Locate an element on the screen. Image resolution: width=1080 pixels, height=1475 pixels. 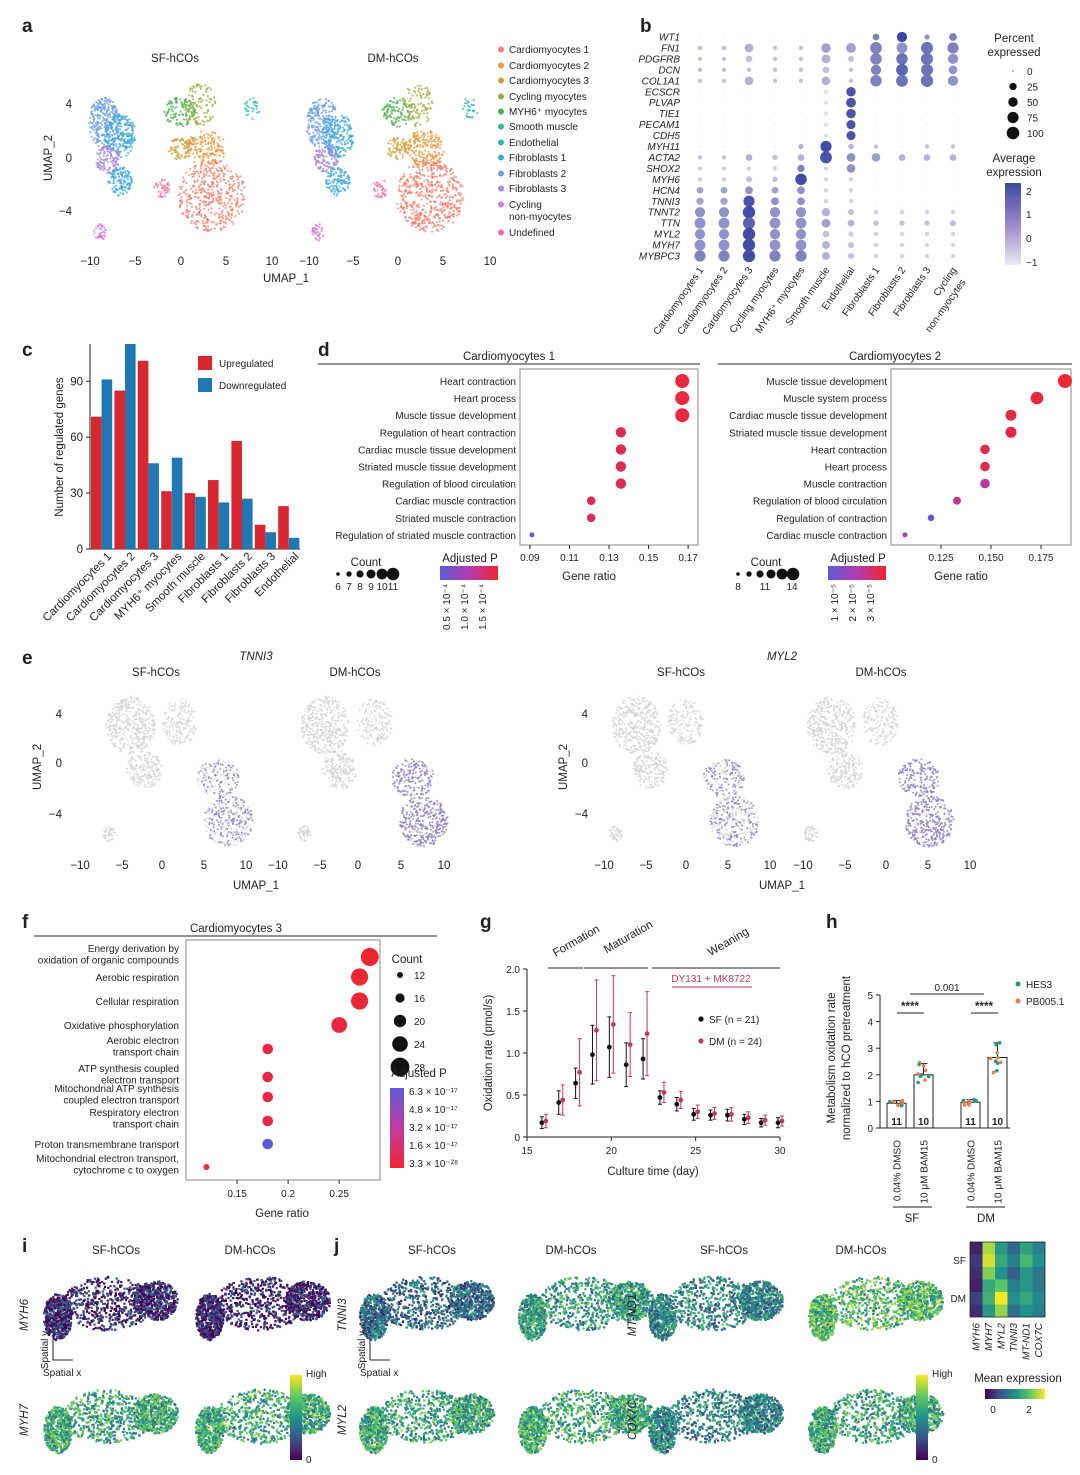
bar is located at coordinates (190, 521).